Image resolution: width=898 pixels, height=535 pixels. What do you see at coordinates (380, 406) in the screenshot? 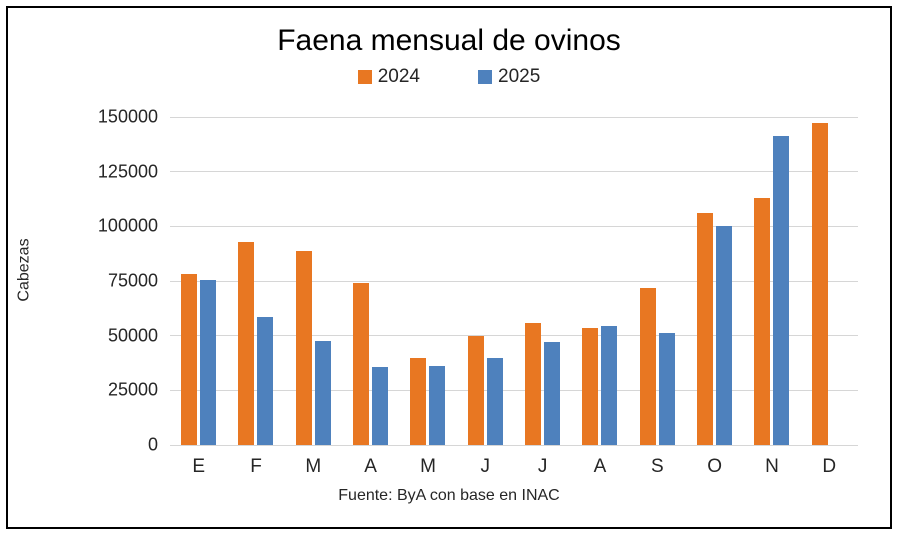
I see `bar-2025-4-A` at bounding box center [380, 406].